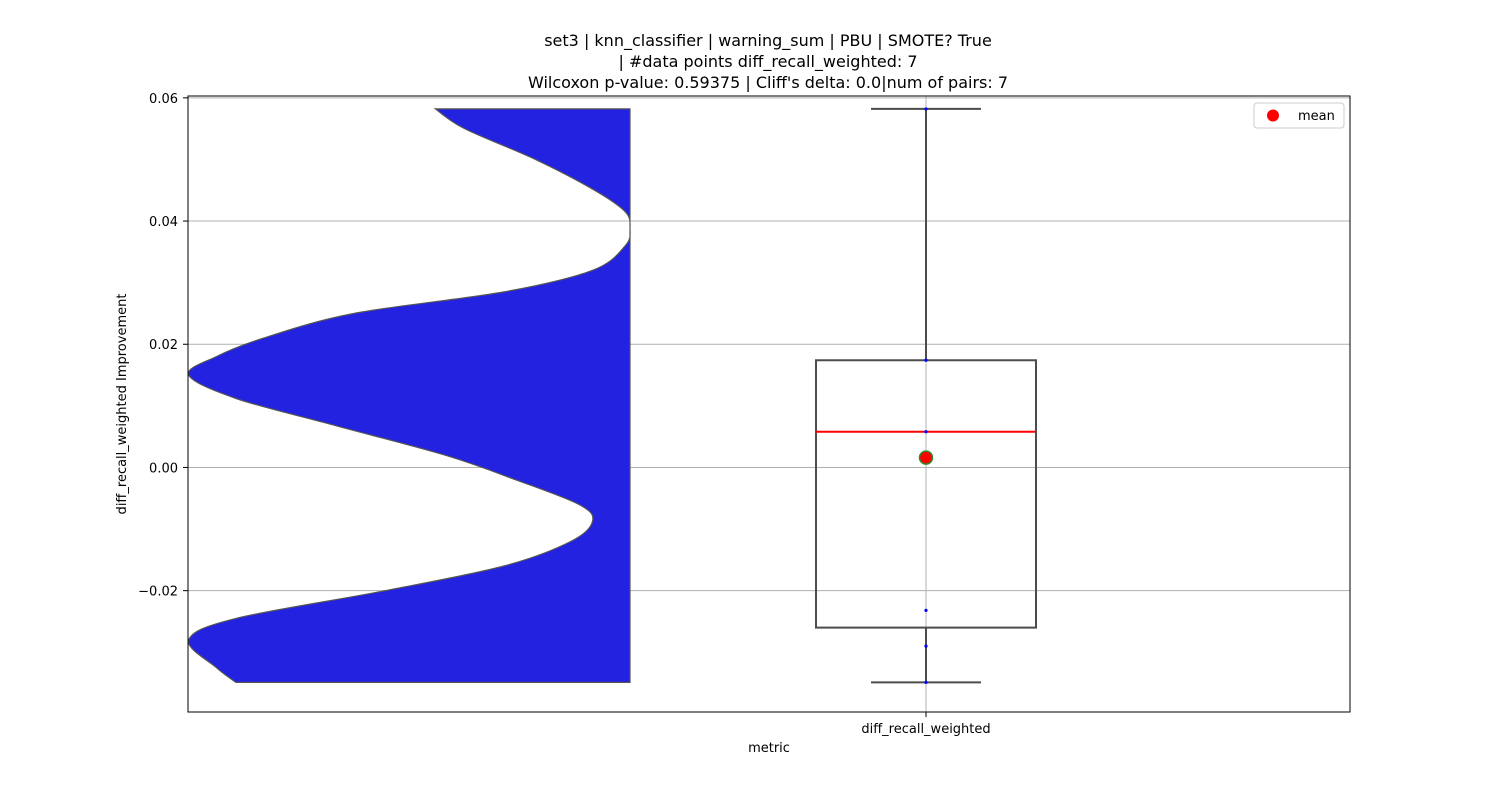  What do you see at coordinates (1316, 116) in the screenshot?
I see `legend-mean-label: mean` at bounding box center [1316, 116].